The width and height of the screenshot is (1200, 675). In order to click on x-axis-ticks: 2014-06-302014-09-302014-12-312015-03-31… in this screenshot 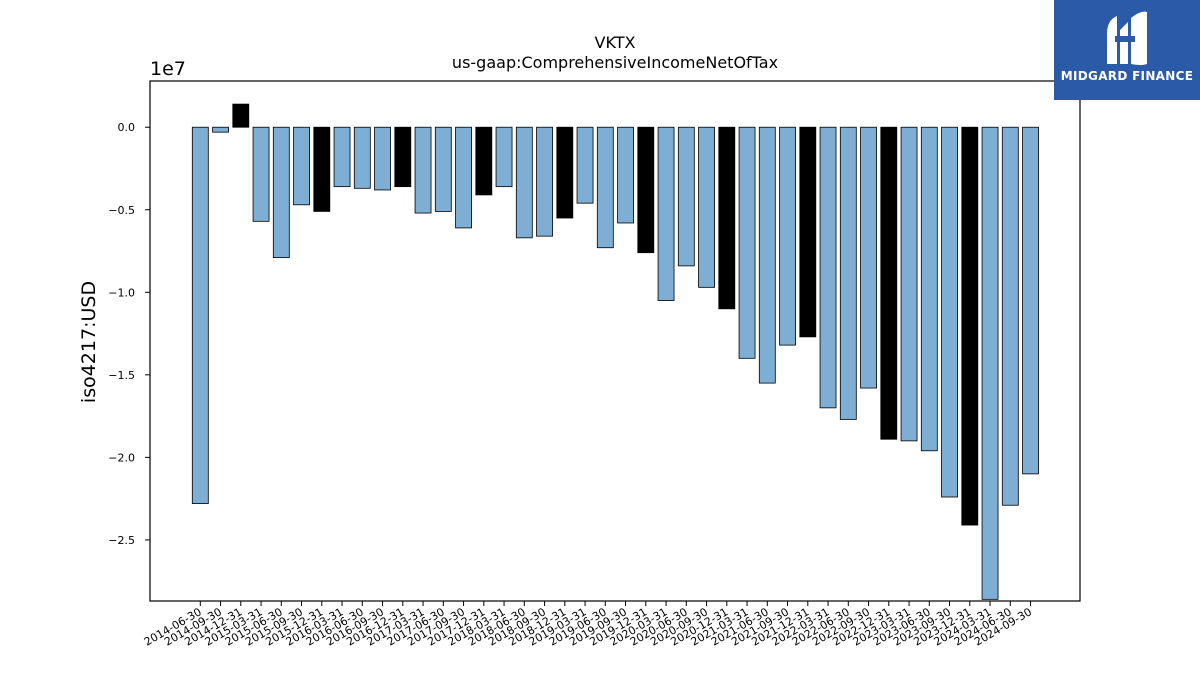, I will do `click(588, 625)`.